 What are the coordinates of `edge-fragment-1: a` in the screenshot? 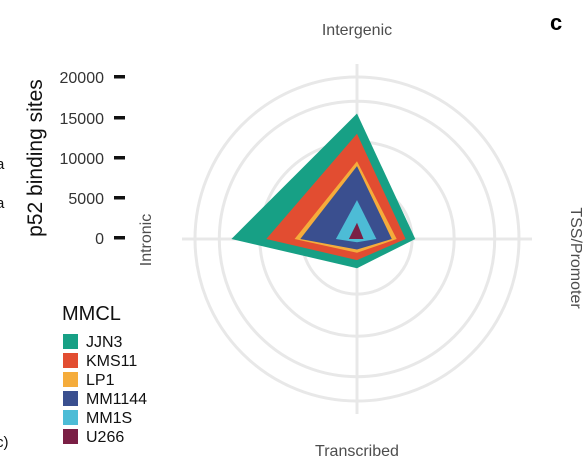 It's located at (2, 164).